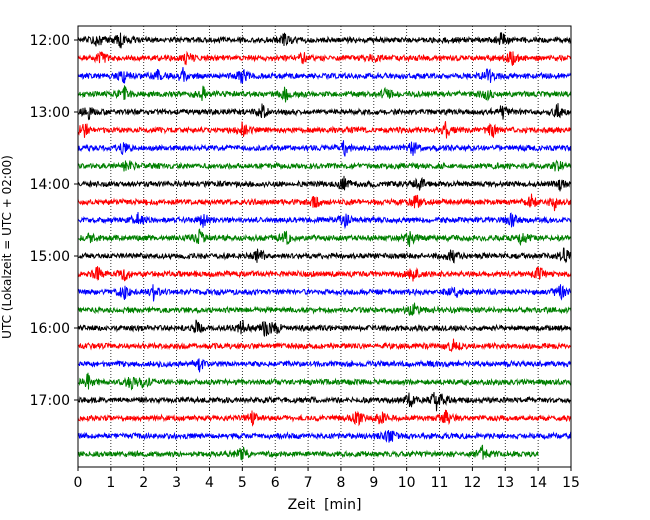 This screenshot has height=520, width=650. Describe the element at coordinates (324, 238) in the screenshot. I see `trace-14:45` at that location.